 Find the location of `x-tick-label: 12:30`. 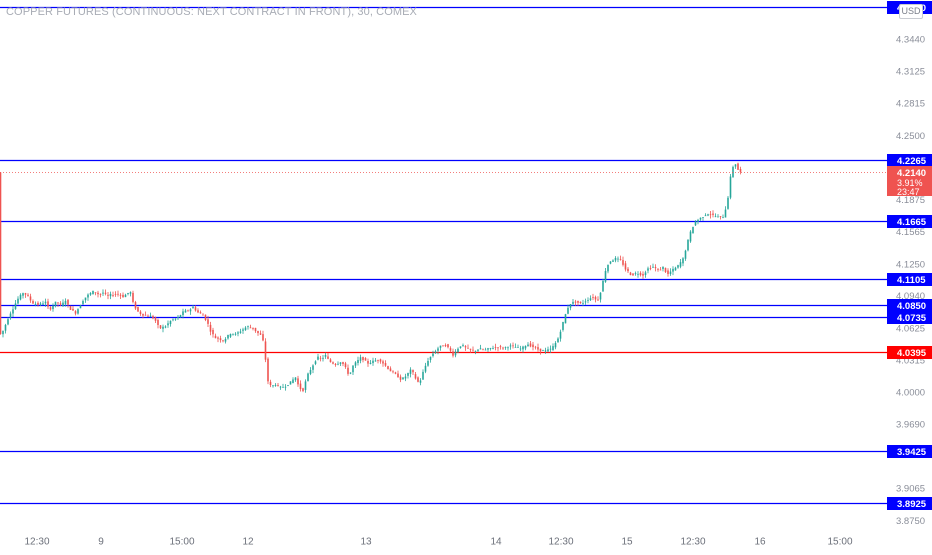

x-tick-label: 12:30 is located at coordinates (36, 542).